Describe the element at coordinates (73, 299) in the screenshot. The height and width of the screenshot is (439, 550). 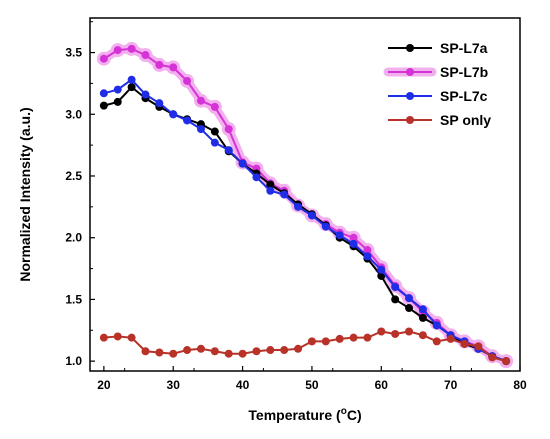
I see `y-tick-label: 1.5` at that location.